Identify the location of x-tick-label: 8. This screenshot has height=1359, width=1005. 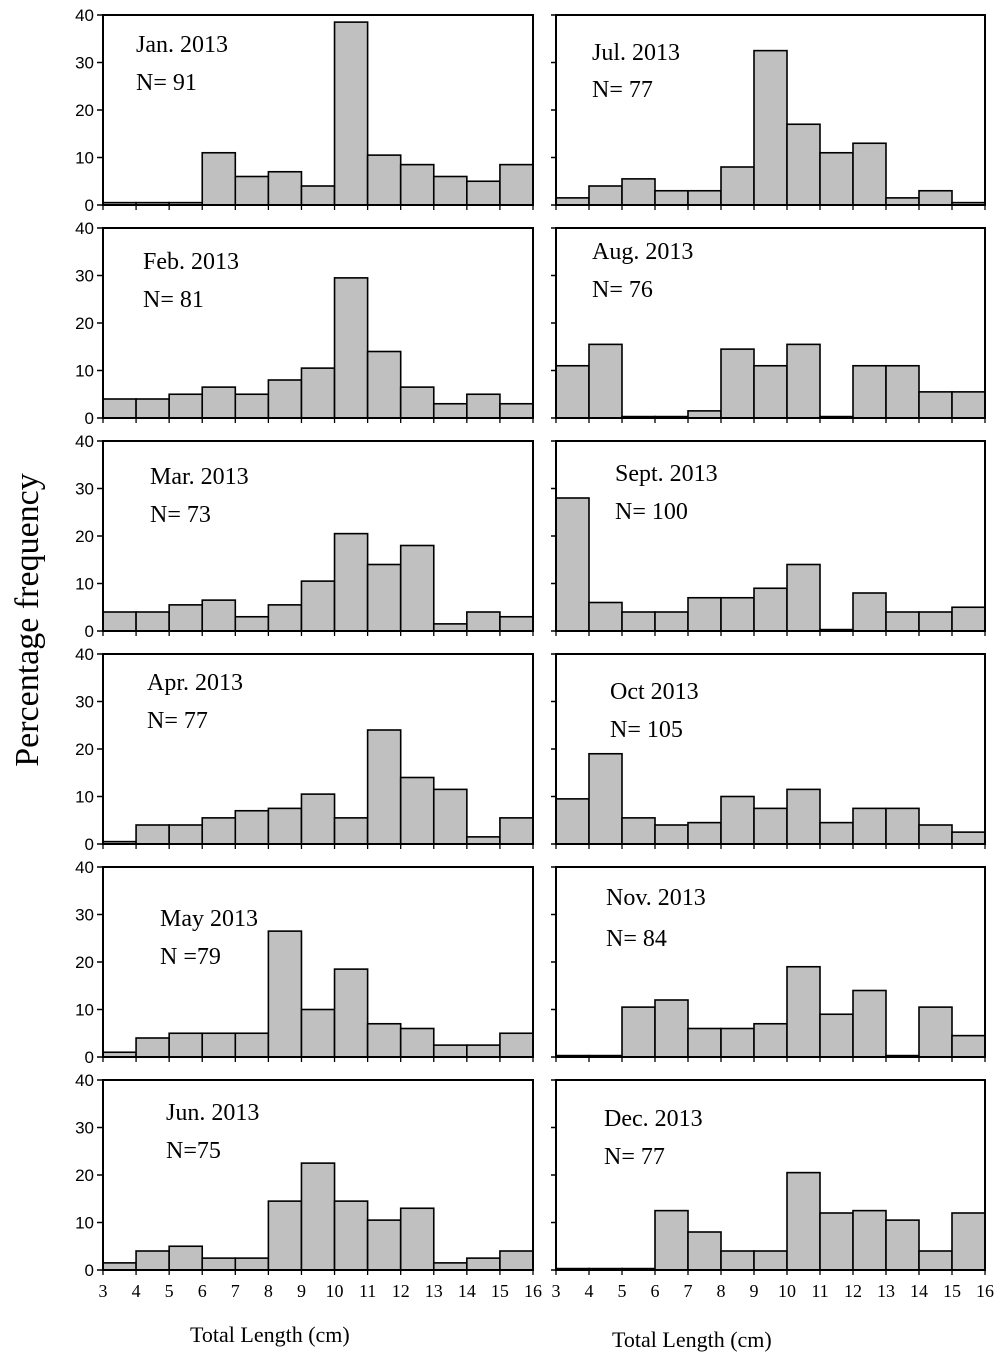
(268, 1291).